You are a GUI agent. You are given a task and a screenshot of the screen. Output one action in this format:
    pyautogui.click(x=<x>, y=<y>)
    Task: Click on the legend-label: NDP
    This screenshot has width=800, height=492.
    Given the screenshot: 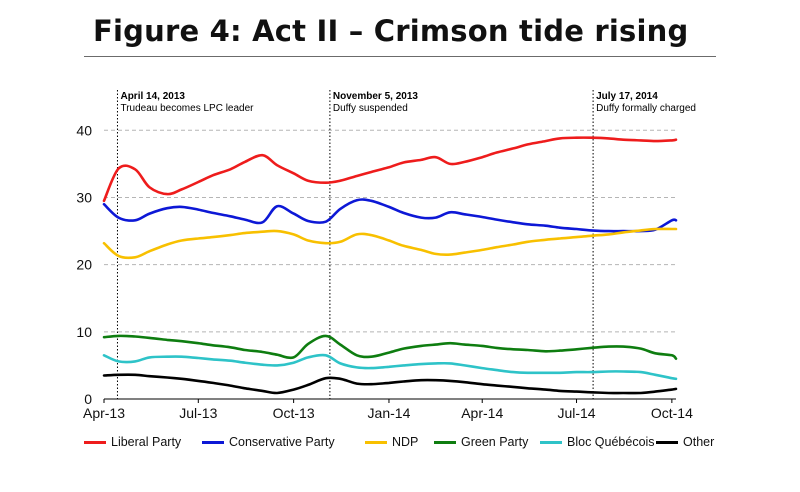 What is the action you would take?
    pyautogui.click(x=405, y=442)
    